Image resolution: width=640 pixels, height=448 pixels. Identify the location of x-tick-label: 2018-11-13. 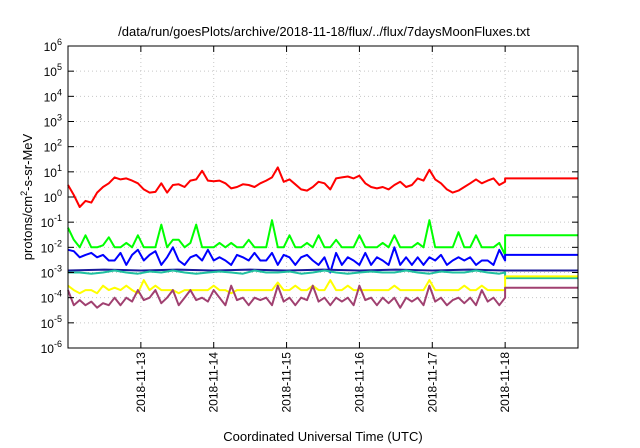
(141, 382).